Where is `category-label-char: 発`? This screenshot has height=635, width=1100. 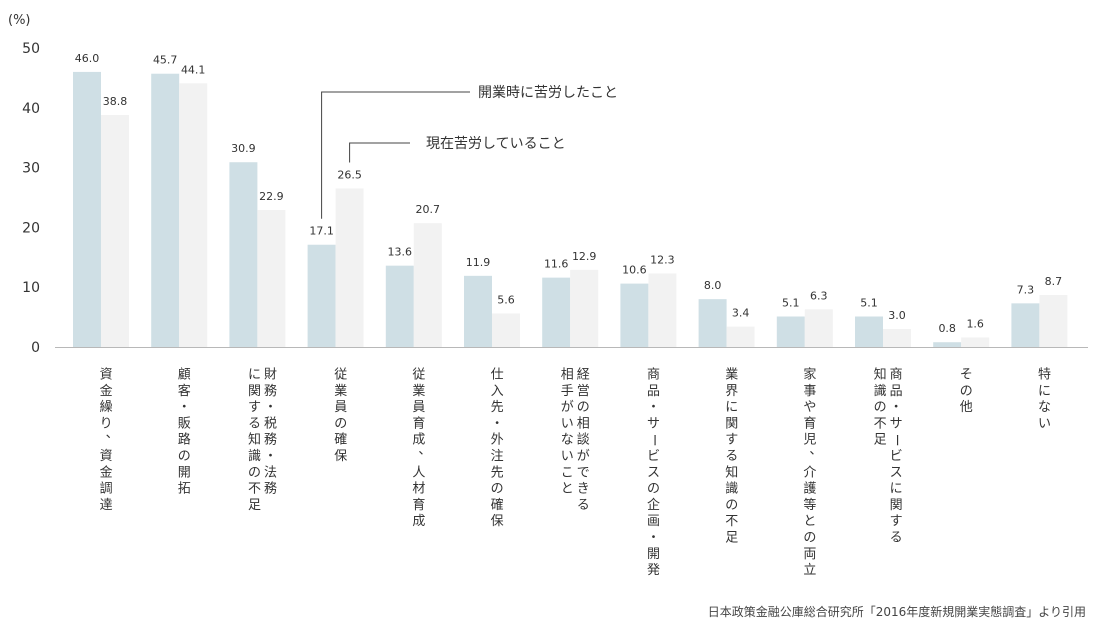 category-label-char: 発 is located at coordinates (653, 570).